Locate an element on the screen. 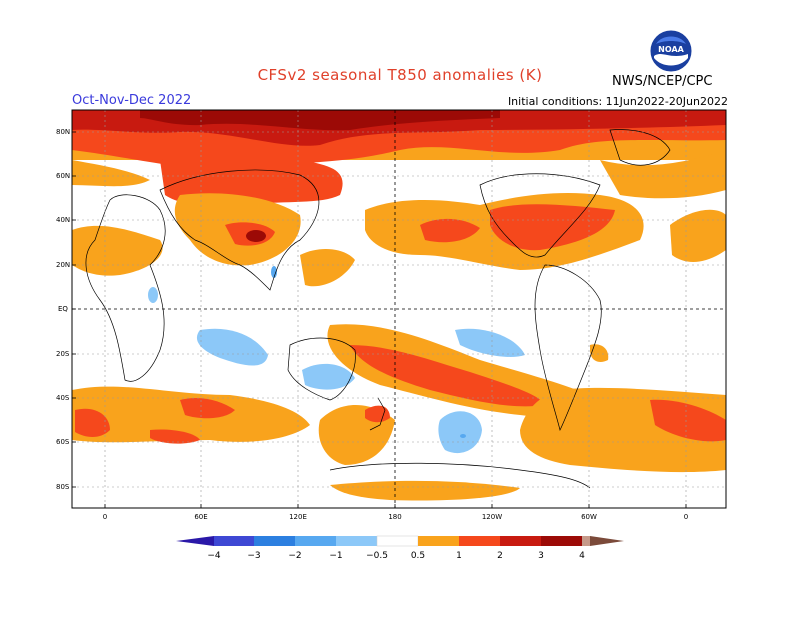 Image resolution: width=800 pixels, height=618 pixels. colorbar: −4 −3 −2 −1 −0.5 0.5 1 2 3 4 is located at coordinates (400, 548).